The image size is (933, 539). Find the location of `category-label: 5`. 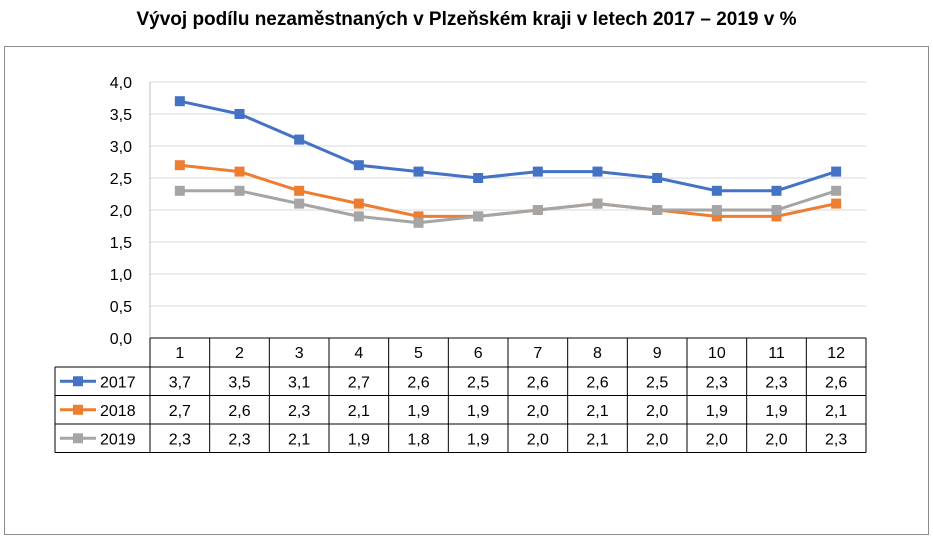

category-label: 5 is located at coordinates (418, 353).